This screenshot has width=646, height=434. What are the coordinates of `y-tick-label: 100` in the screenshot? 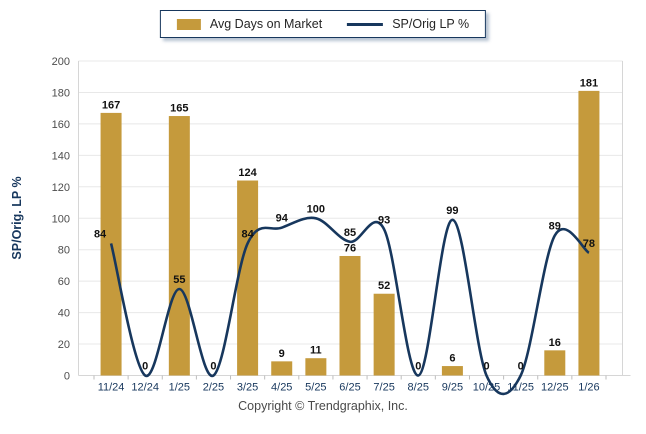 It's located at (61, 219).